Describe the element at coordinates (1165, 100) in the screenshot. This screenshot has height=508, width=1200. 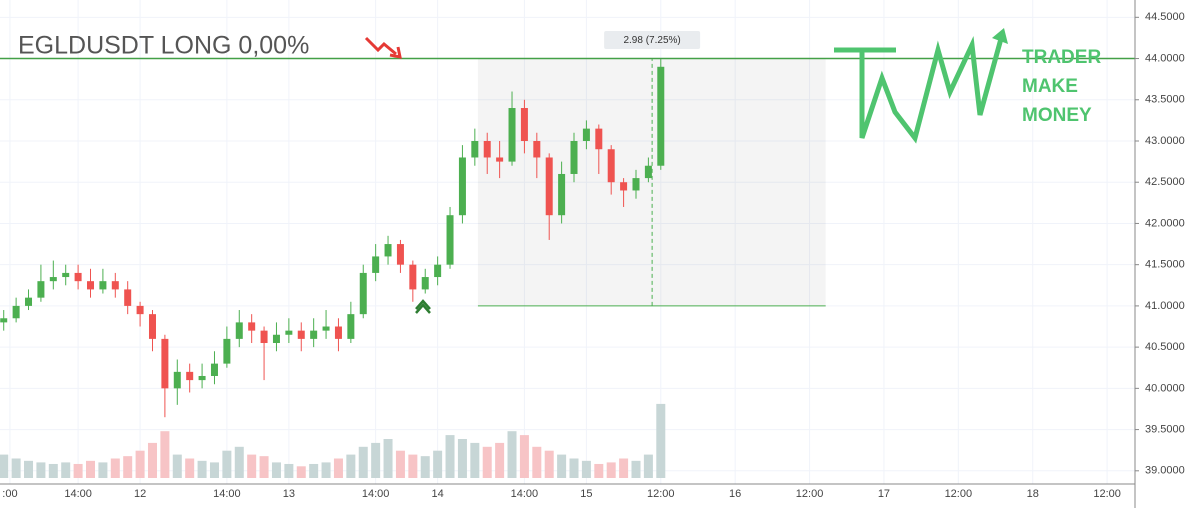
I see `y-tick-label: 43.5000` at that location.